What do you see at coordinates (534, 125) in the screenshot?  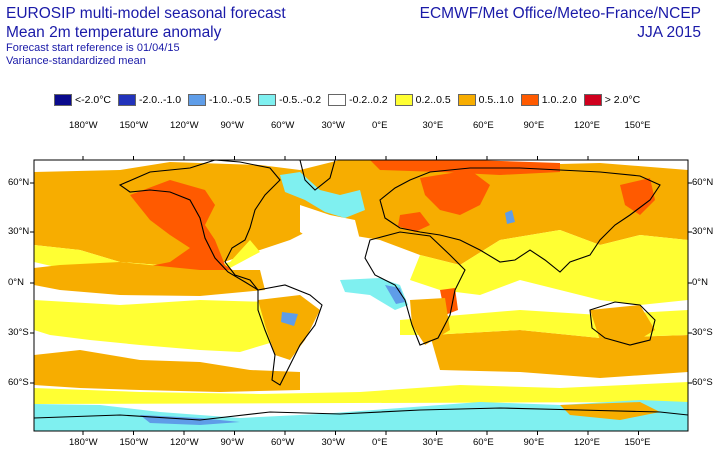 I see `lon-label-top: 90°E` at bounding box center [534, 125].